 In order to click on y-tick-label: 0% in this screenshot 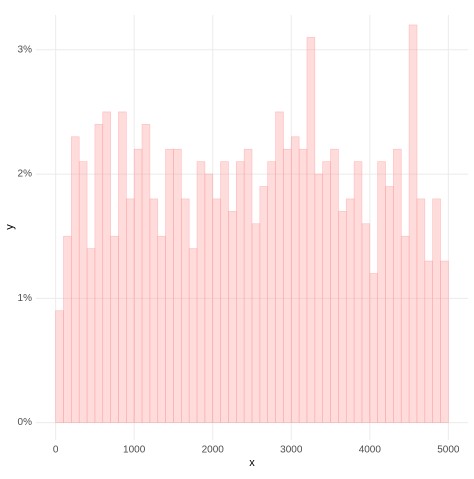, I will do `click(25, 422)`.